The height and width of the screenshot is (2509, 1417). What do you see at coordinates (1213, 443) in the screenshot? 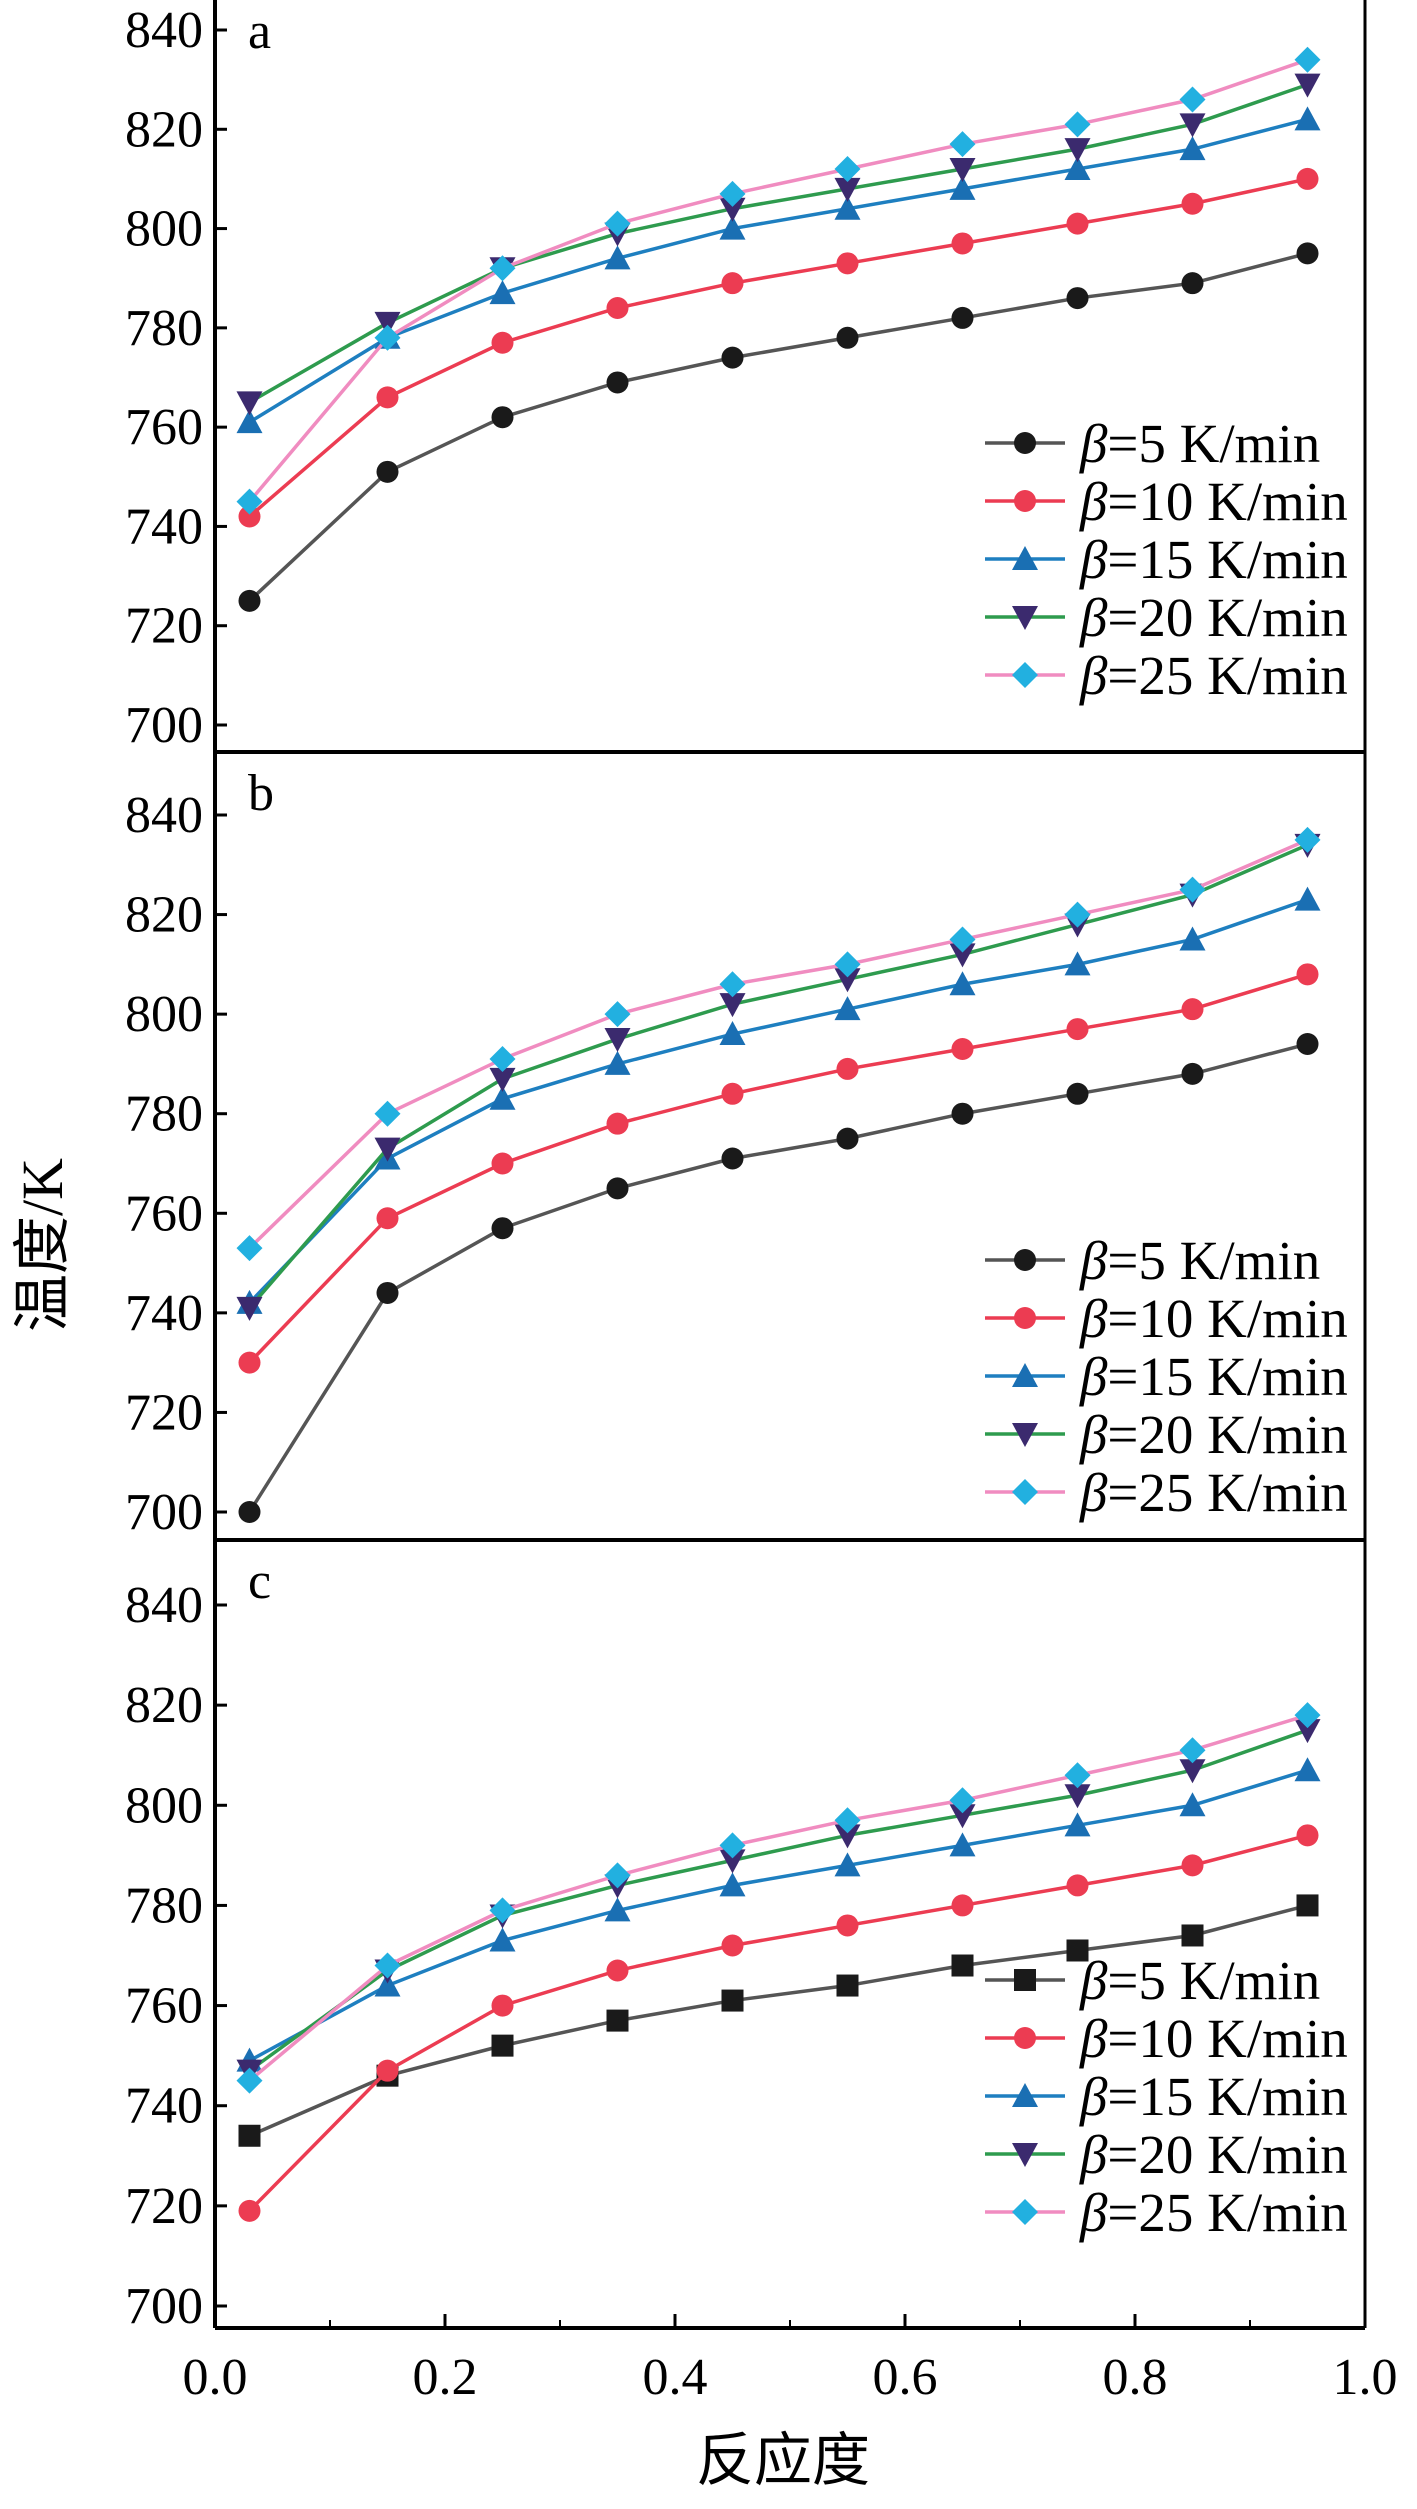
I see `legend-rate: =5 K/min` at bounding box center [1213, 443].